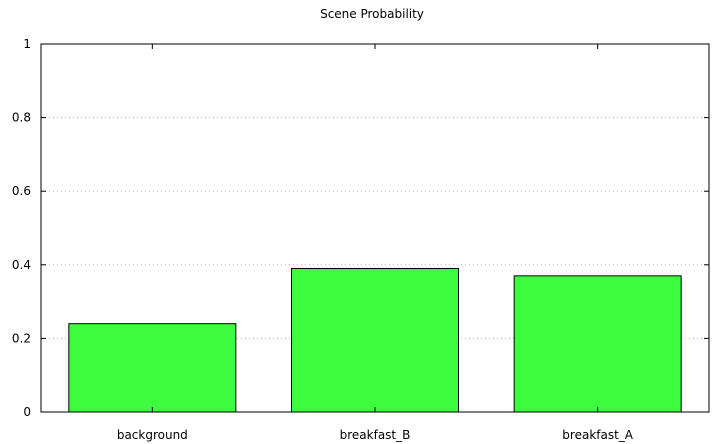 The width and height of the screenshot is (719, 444). Describe the element at coordinates (597, 344) in the screenshot. I see `bar-breakfast_A` at that location.